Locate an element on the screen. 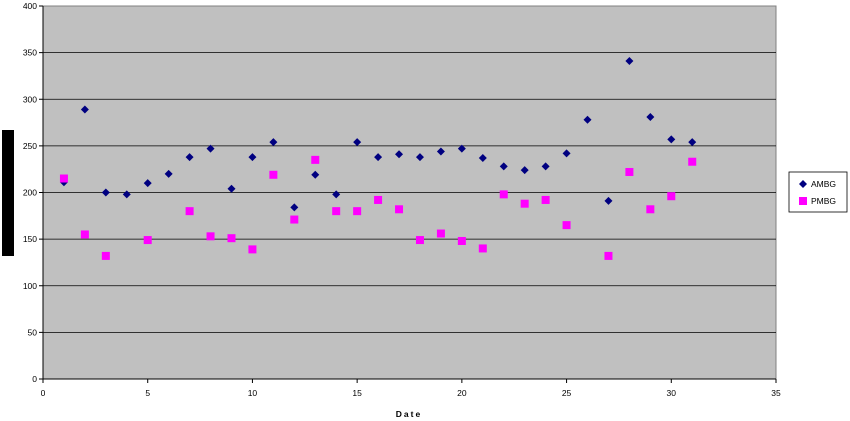  legend-item-pmbg: PMBG is located at coordinates (817, 201).